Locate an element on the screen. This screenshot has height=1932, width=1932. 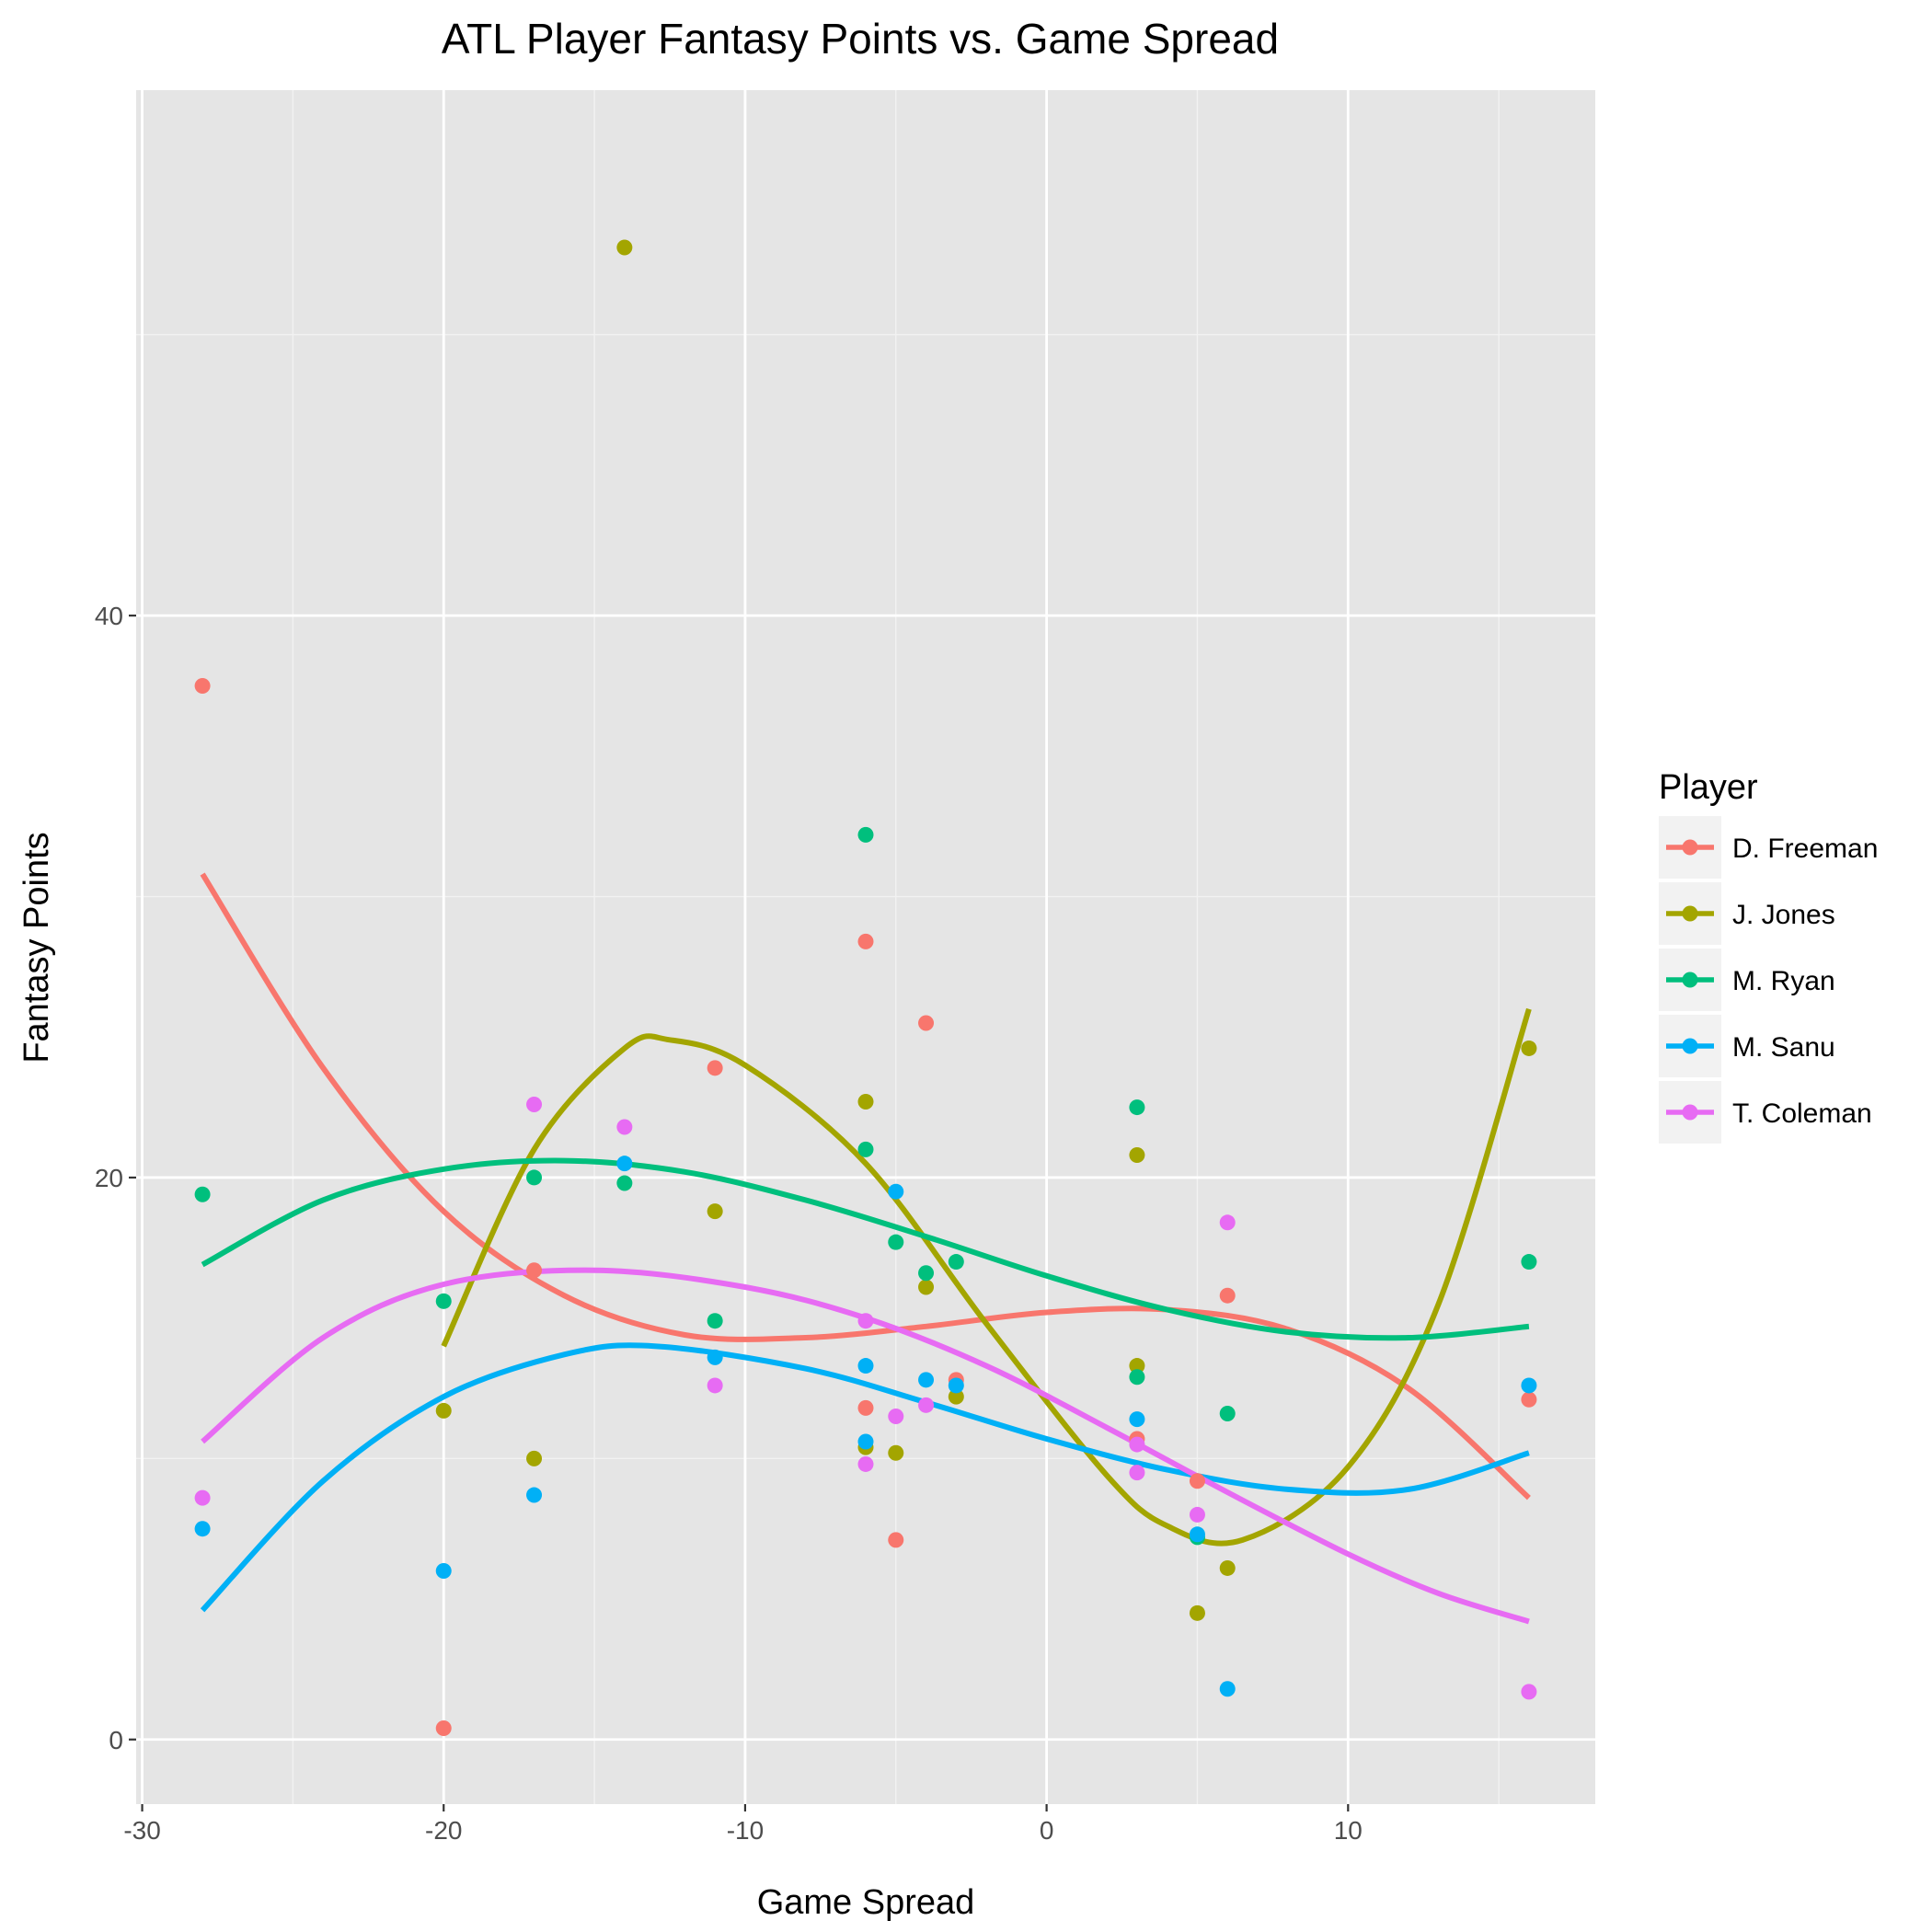
x-axis-title: Game Spread is located at coordinates (866, 1902).